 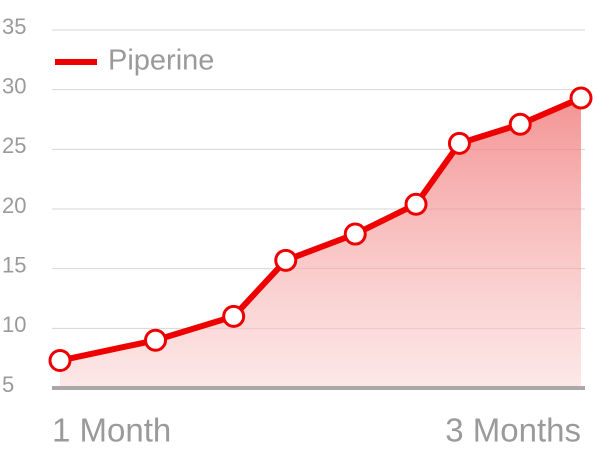 I want to click on legend-label: Piperine, so click(x=161, y=61).